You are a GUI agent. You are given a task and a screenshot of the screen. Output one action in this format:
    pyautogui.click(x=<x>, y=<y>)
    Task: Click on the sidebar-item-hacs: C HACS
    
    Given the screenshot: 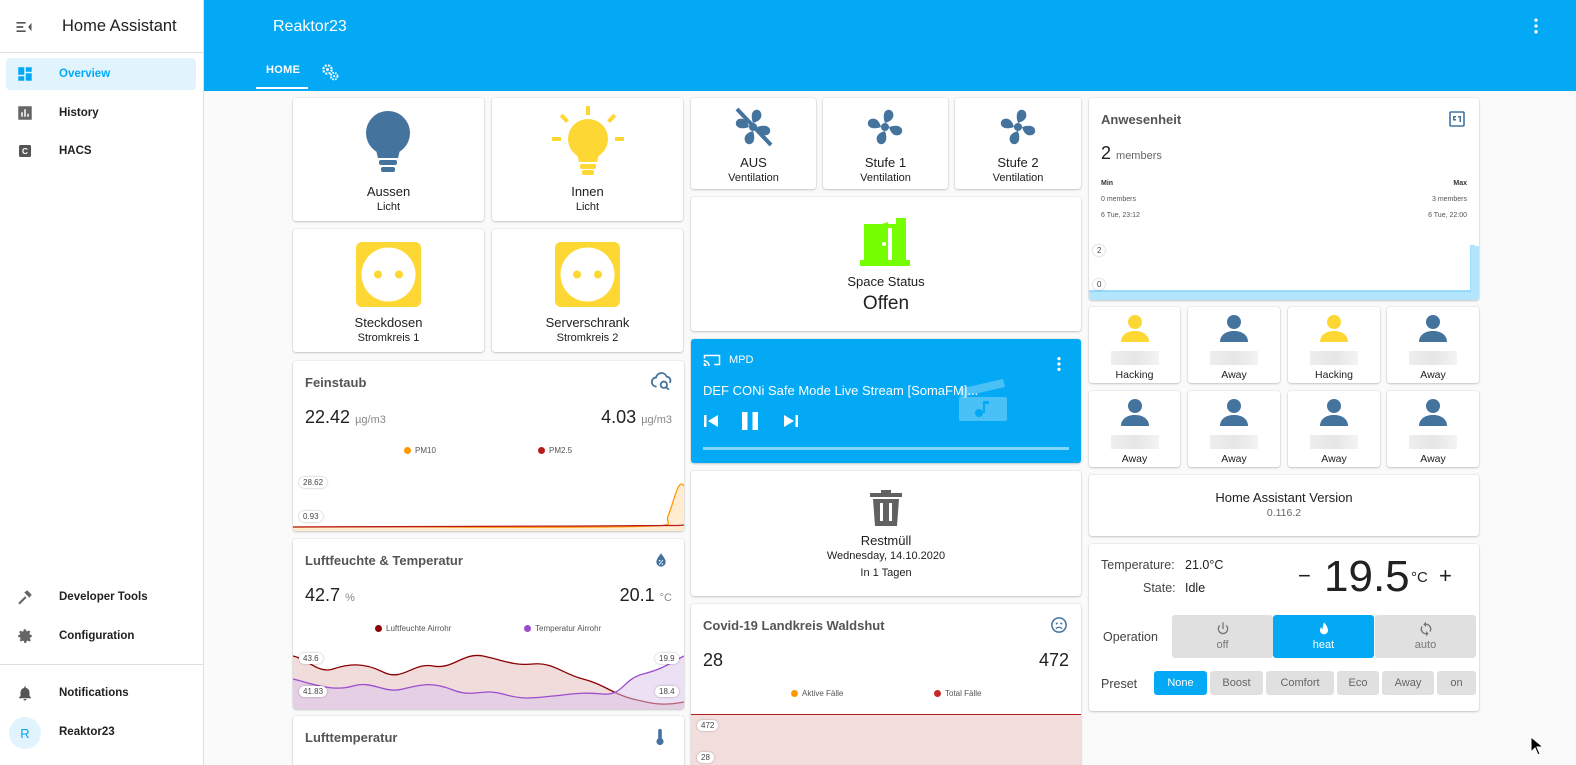 What is the action you would take?
    pyautogui.click(x=101, y=151)
    